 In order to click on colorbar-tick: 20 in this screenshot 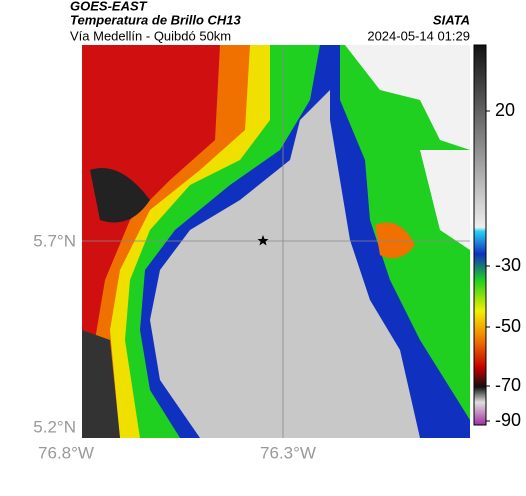, I will do `click(505, 110)`.